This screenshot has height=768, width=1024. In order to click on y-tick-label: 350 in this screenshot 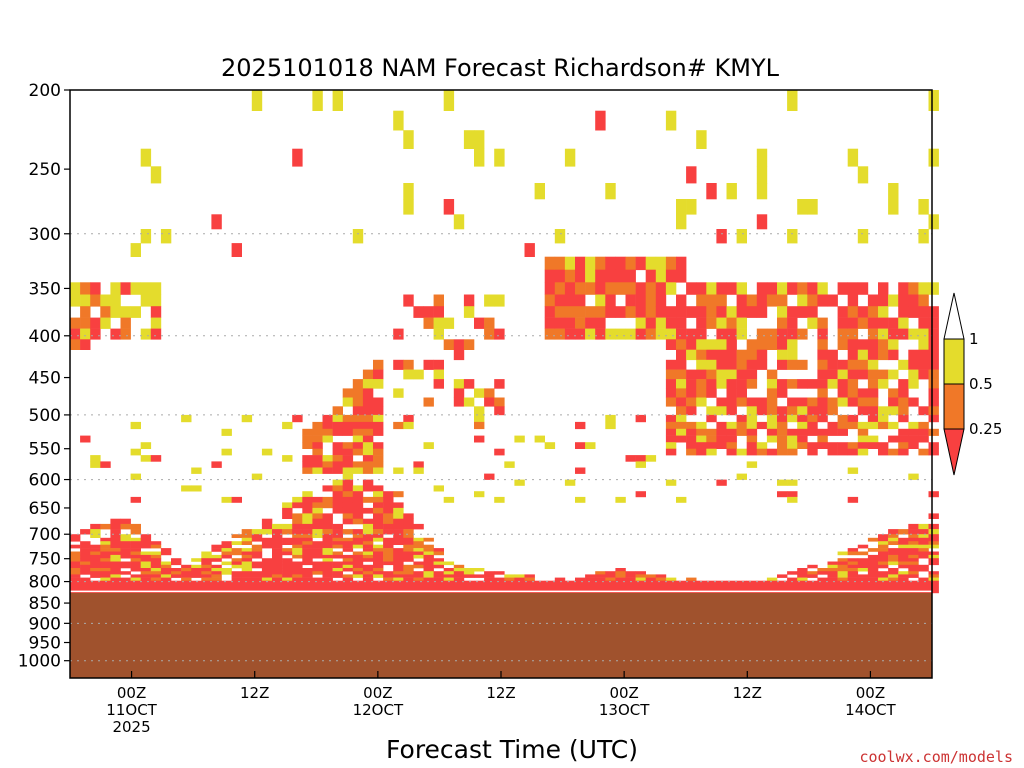, I will do `click(45, 289)`.